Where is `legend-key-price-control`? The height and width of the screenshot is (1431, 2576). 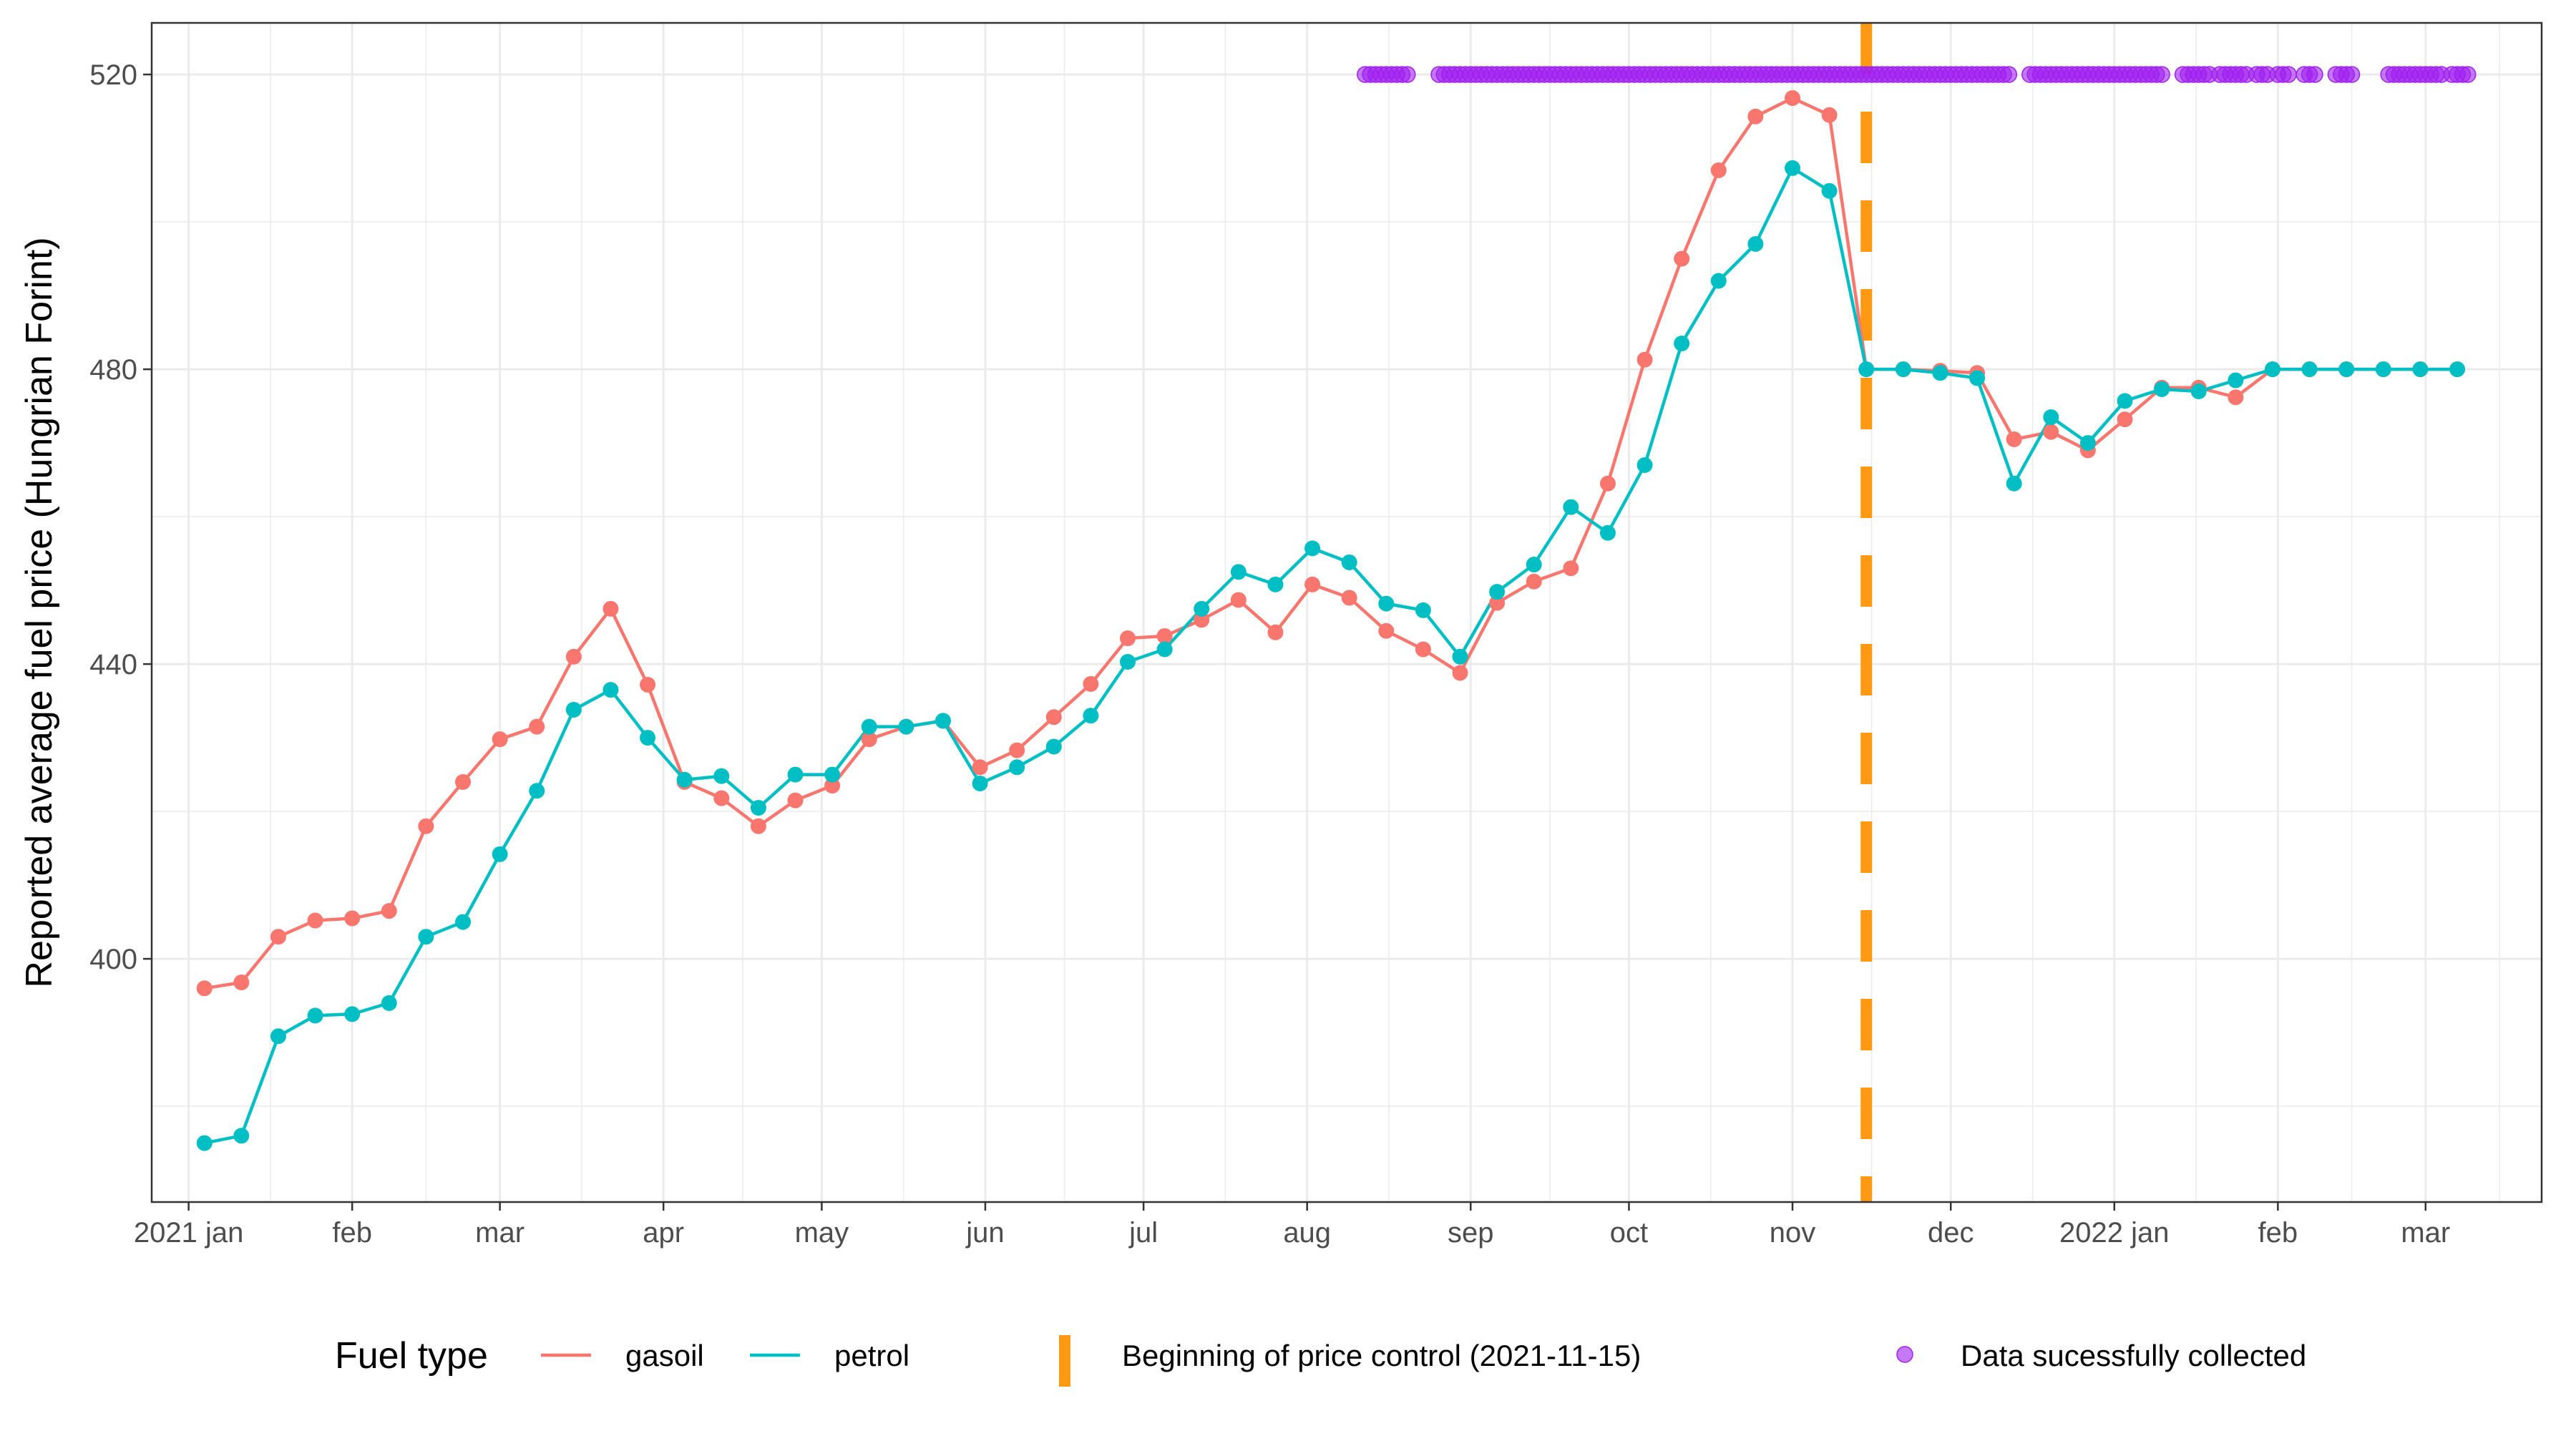 legend-key-price-control is located at coordinates (1064, 1361).